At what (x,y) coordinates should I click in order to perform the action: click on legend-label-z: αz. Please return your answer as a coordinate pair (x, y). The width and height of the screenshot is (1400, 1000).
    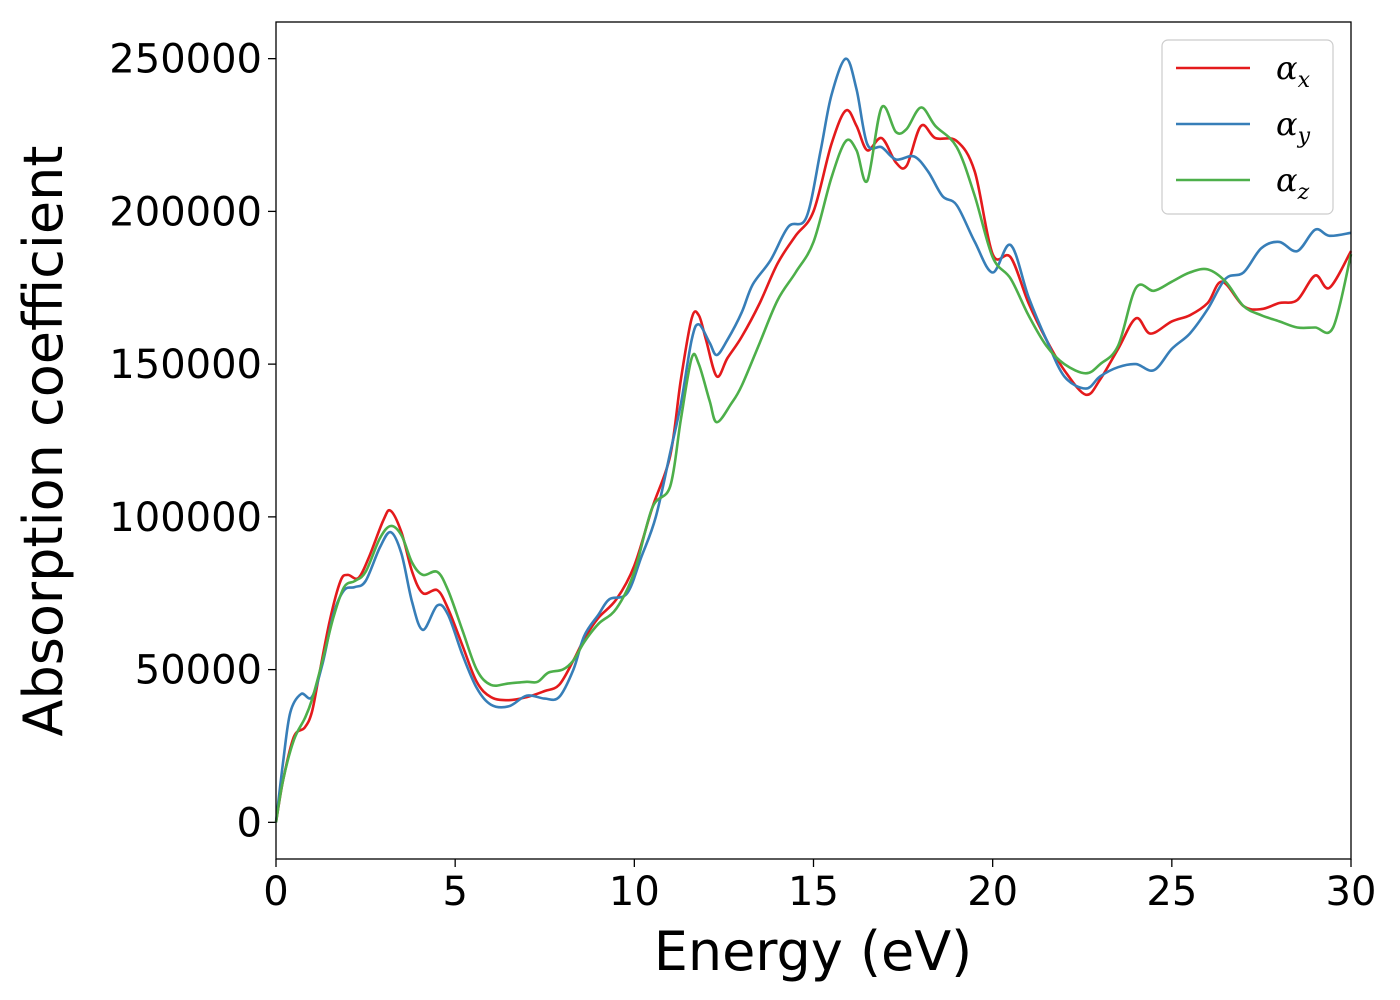
    Looking at the image, I should click on (1293, 183).